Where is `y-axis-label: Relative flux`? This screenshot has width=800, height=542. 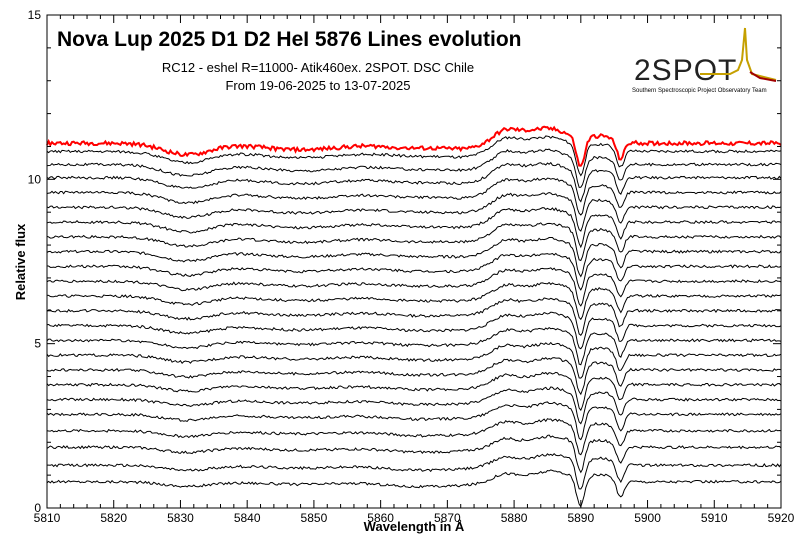
y-axis-label: Relative flux is located at coordinates (20, 261).